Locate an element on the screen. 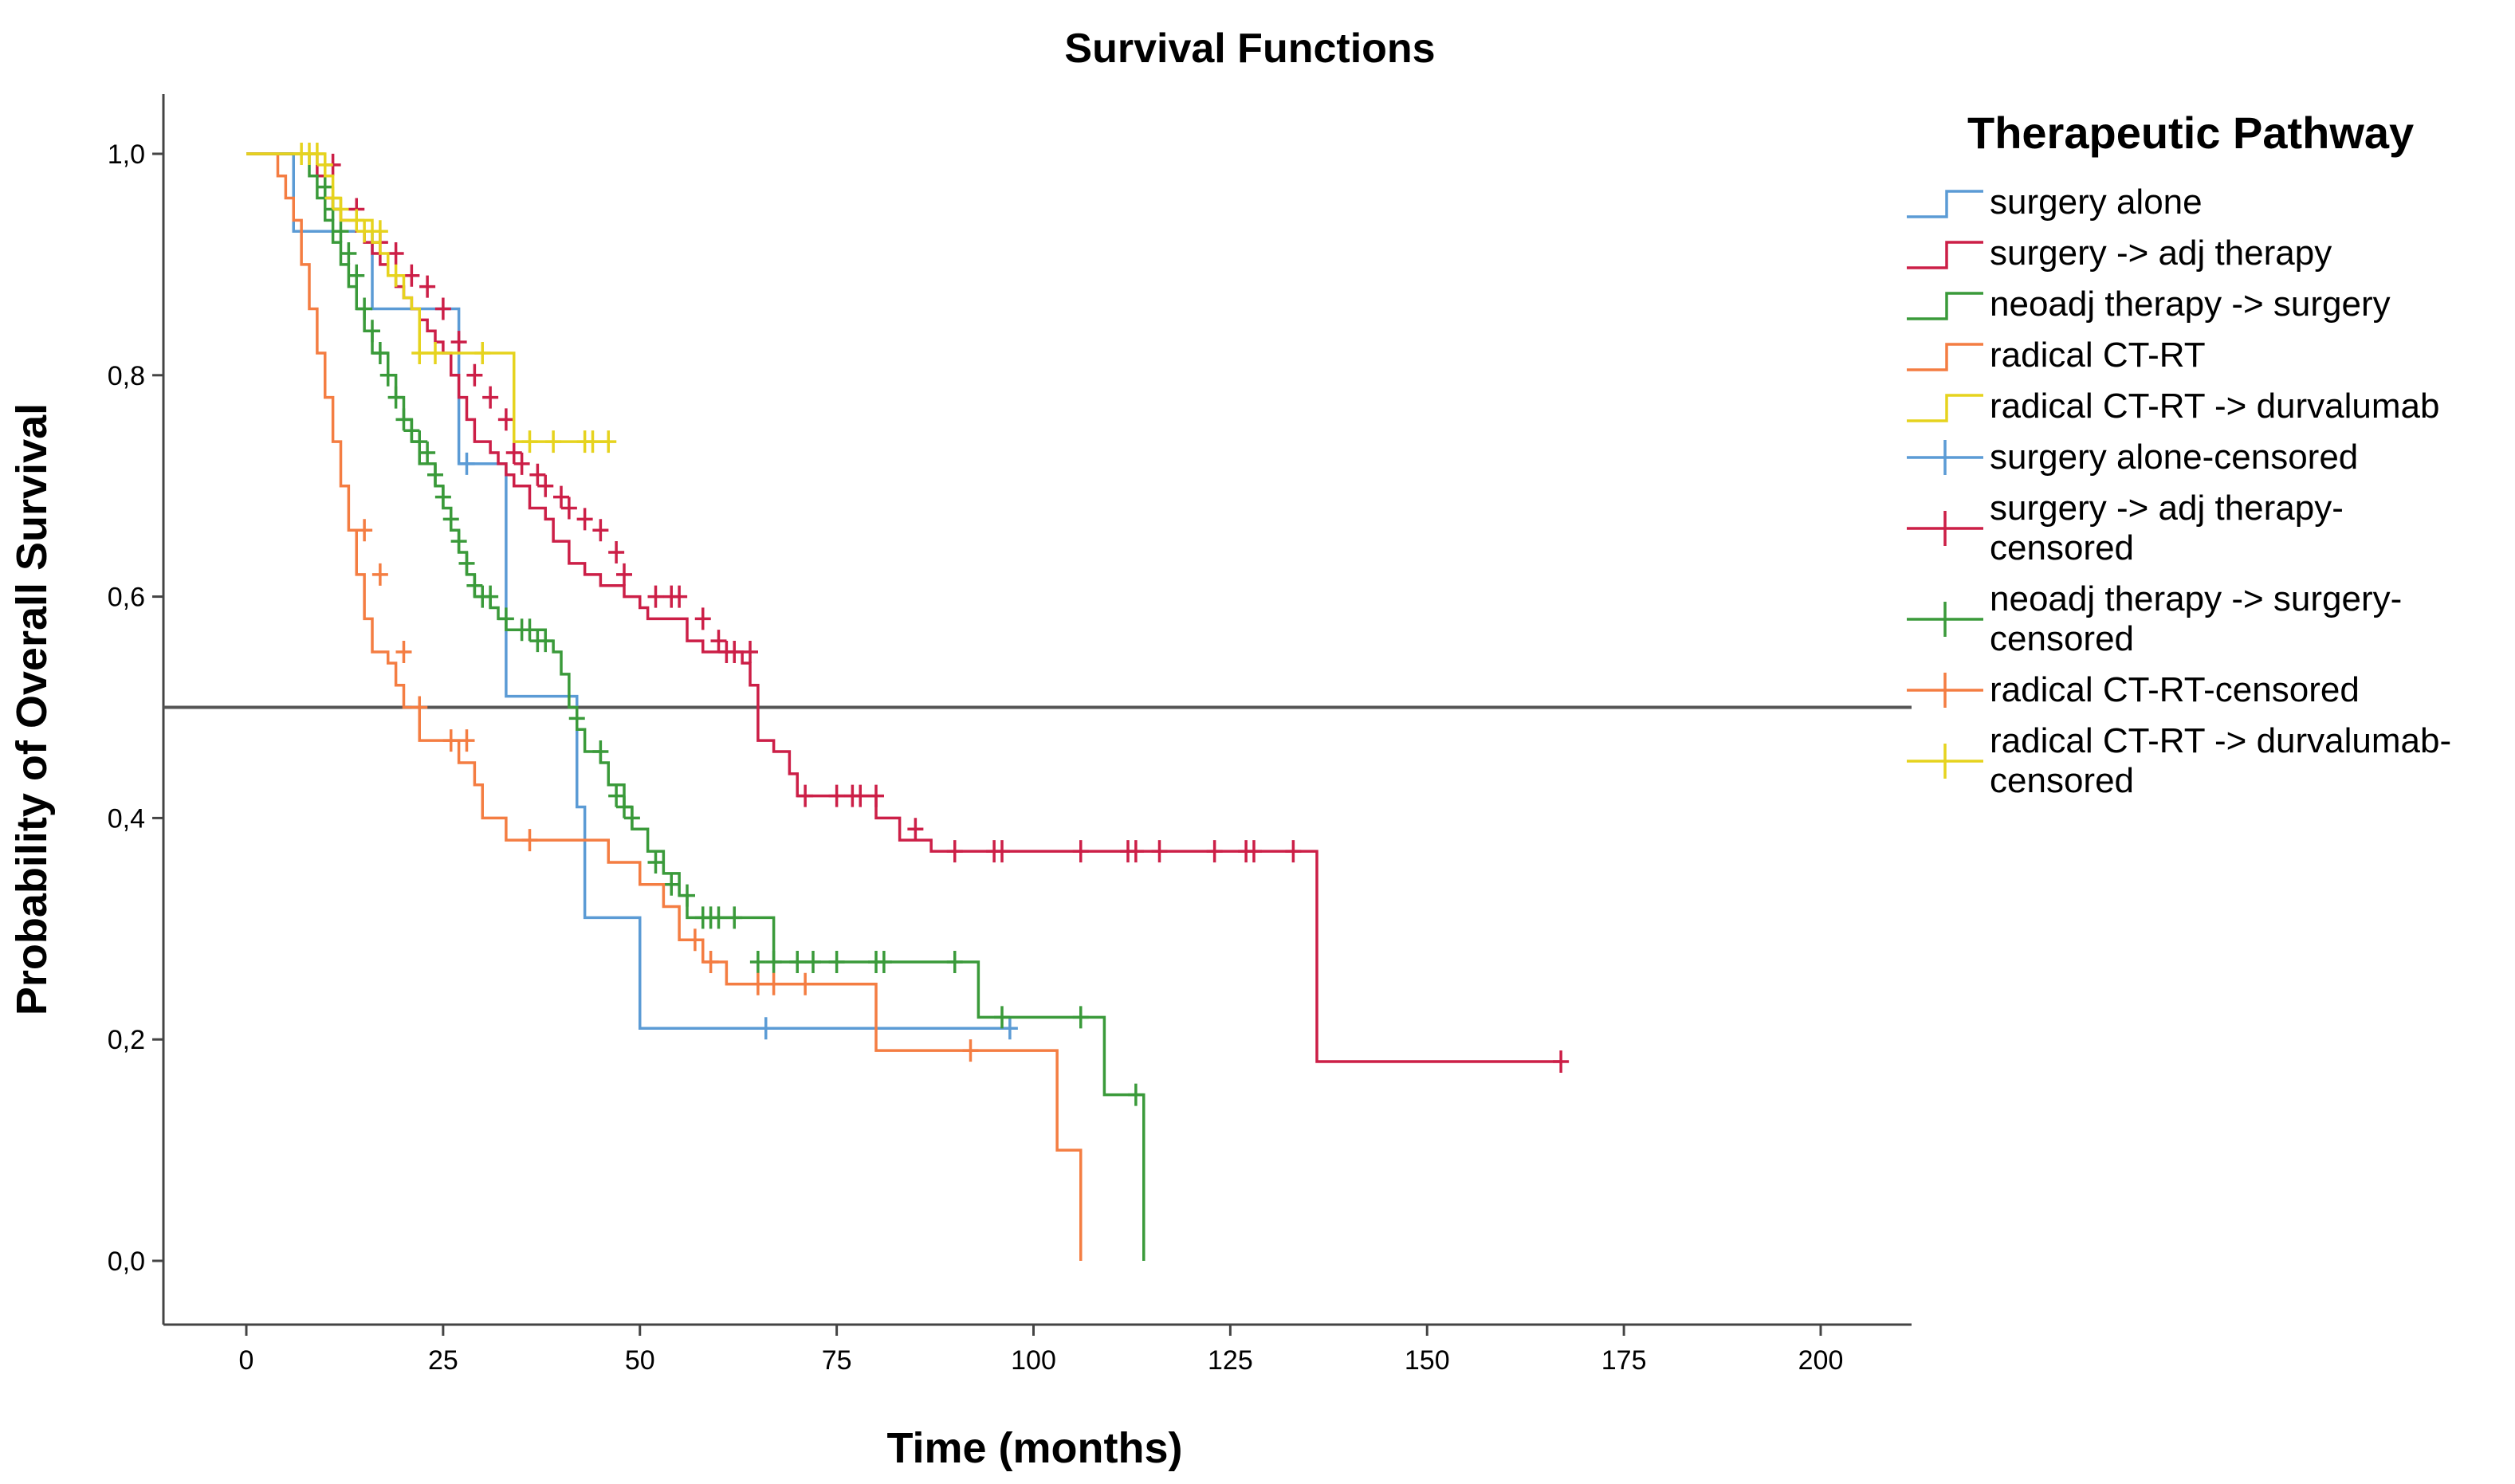 The image size is (2515, 1484). x-tick-label: 175 is located at coordinates (1624, 1360).